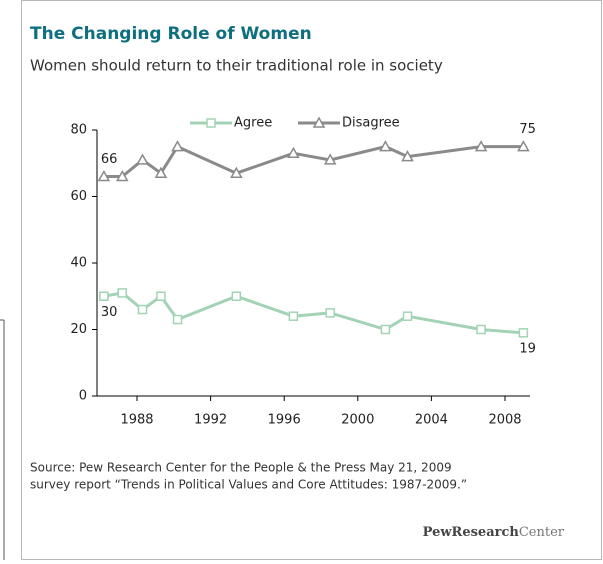  What do you see at coordinates (253, 123) in the screenshot?
I see `legend-label: Agree` at bounding box center [253, 123].